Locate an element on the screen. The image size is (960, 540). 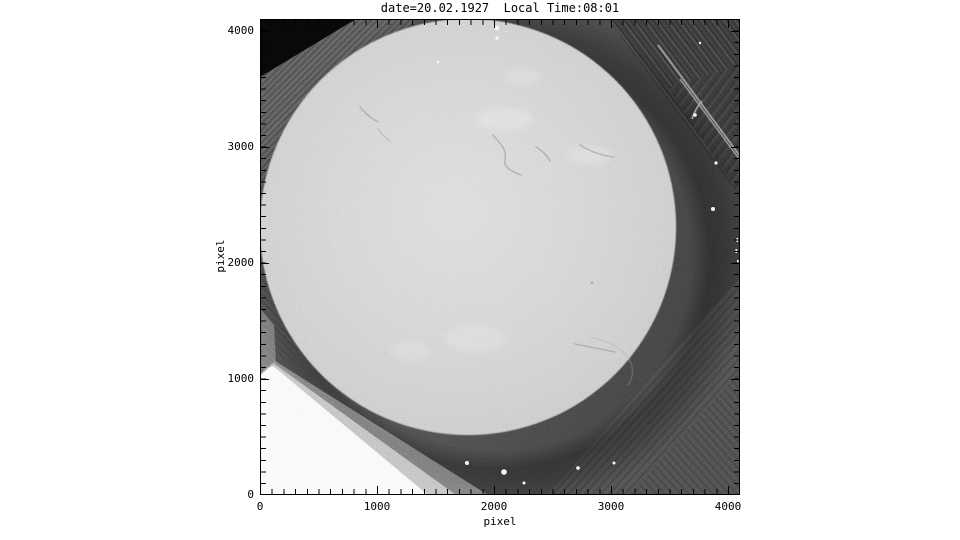
y-tick-label-3000: 3000 is located at coordinates (241, 146).